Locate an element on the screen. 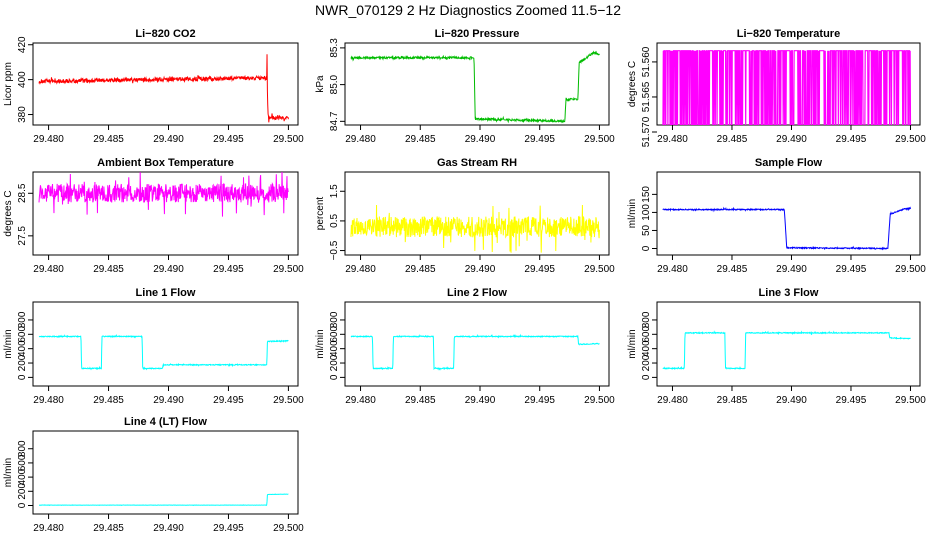 This screenshot has height=540, width=936. chart-title: Ambient Box Temperature is located at coordinates (165, 163).